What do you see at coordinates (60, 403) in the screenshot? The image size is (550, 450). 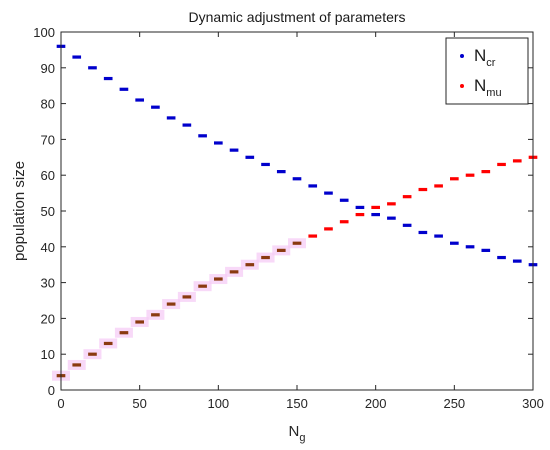 I see `x-tick-label: 0` at bounding box center [60, 403].